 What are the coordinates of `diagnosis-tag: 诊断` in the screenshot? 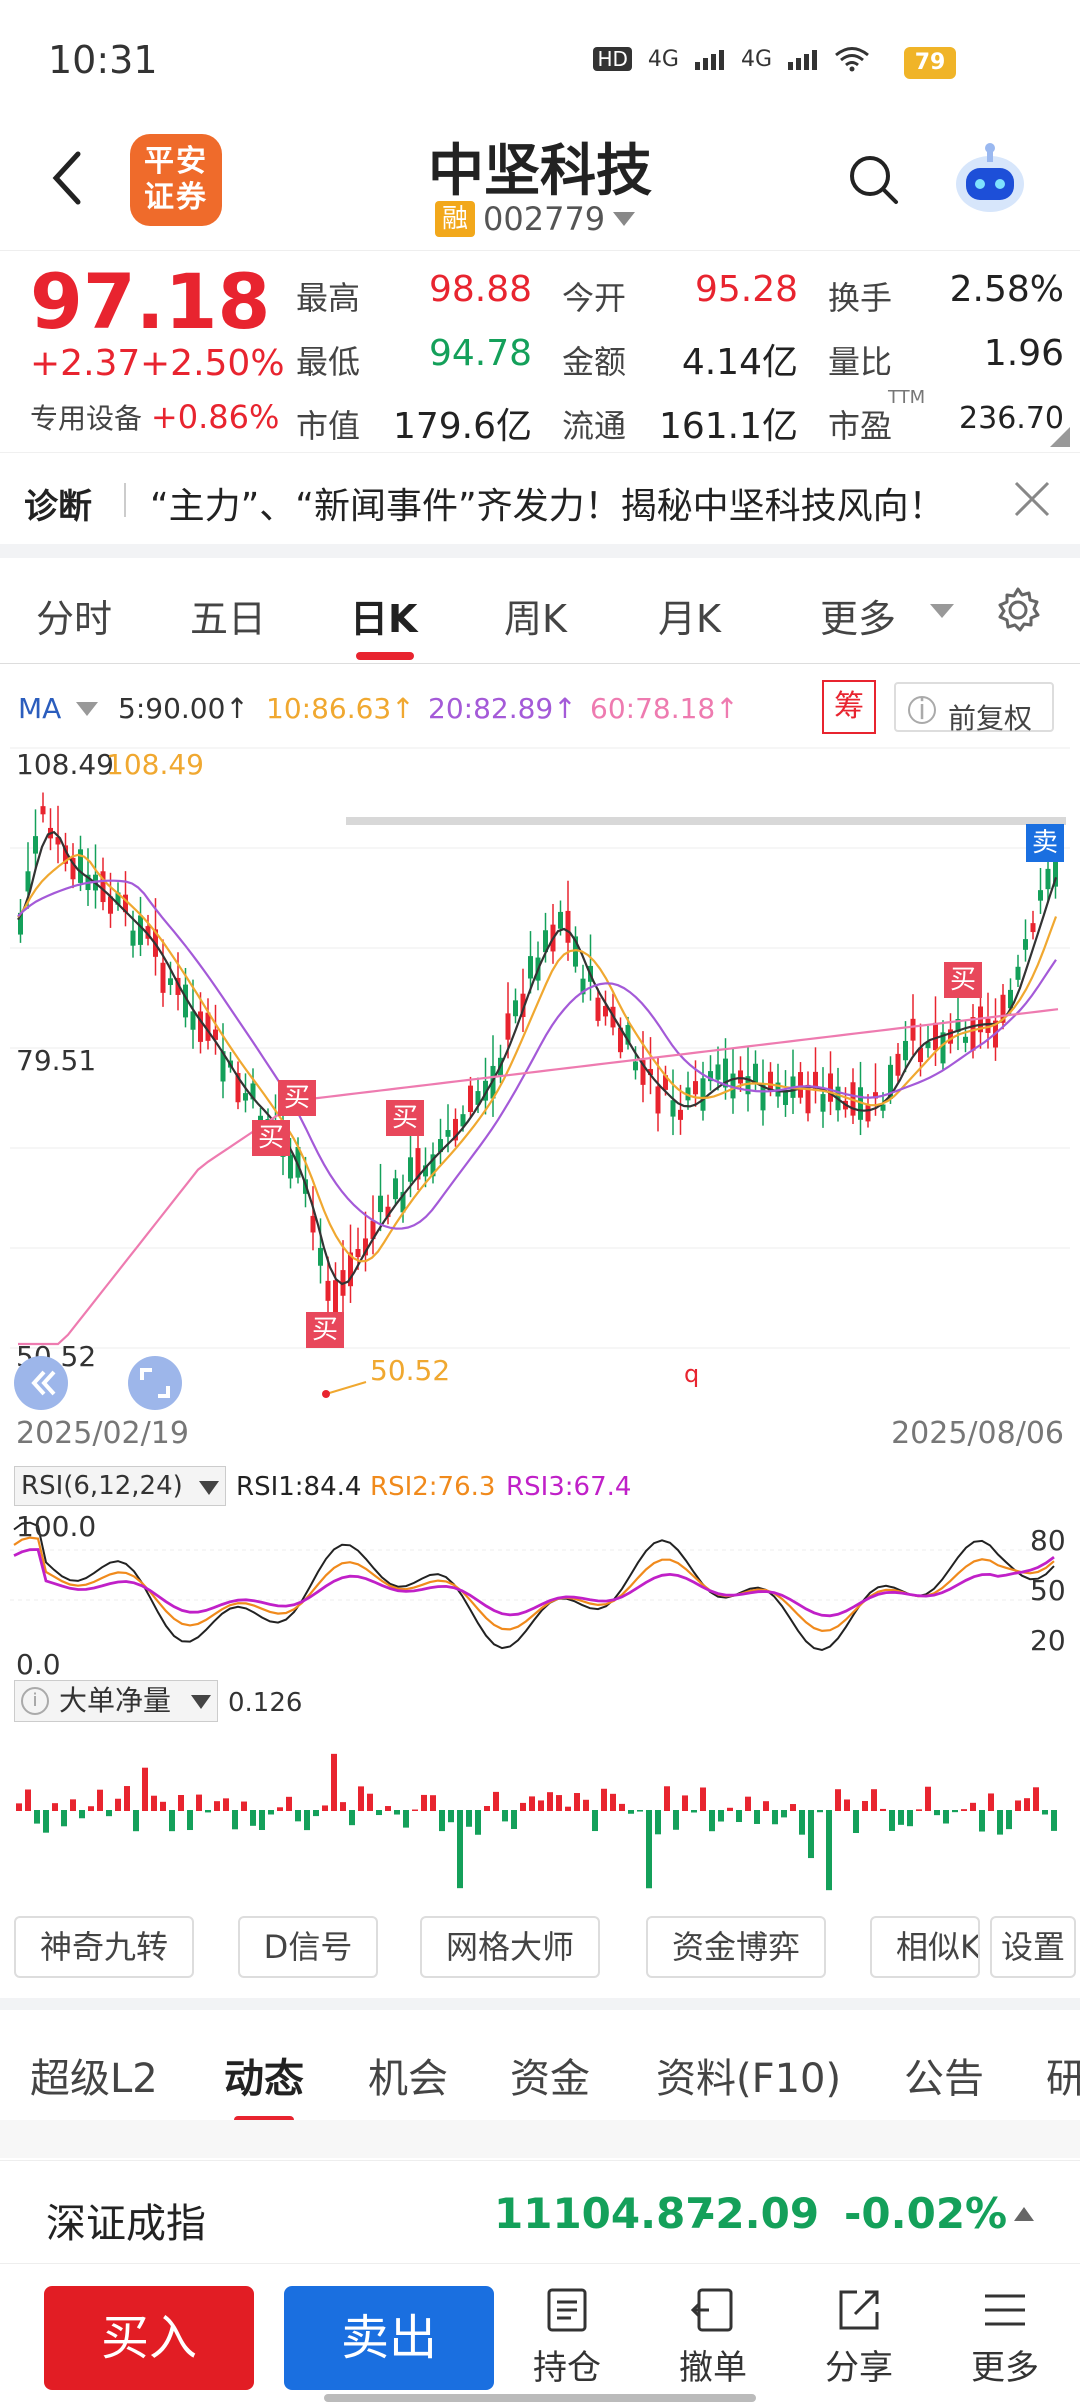 It's located at (58, 507).